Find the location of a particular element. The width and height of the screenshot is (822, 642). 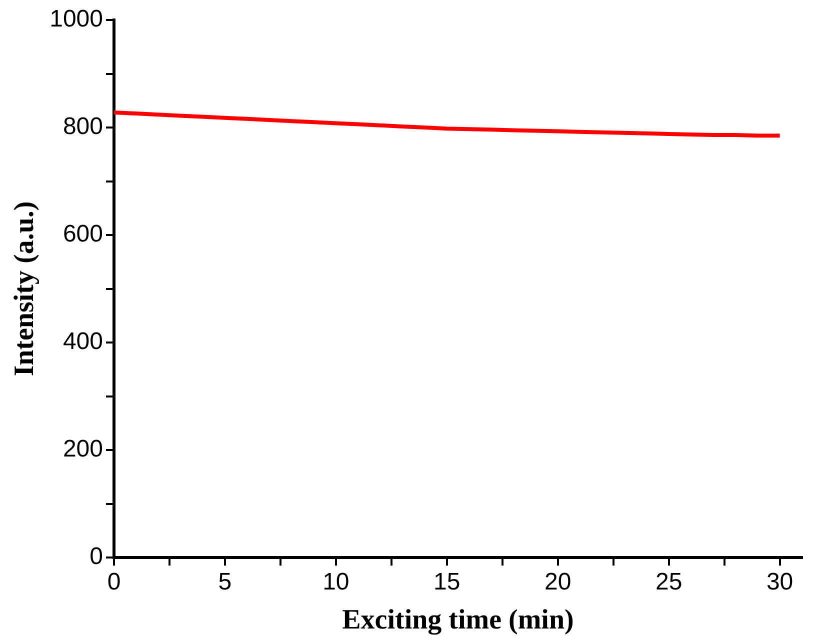

y-tick-label: 400 is located at coordinates (82, 342).